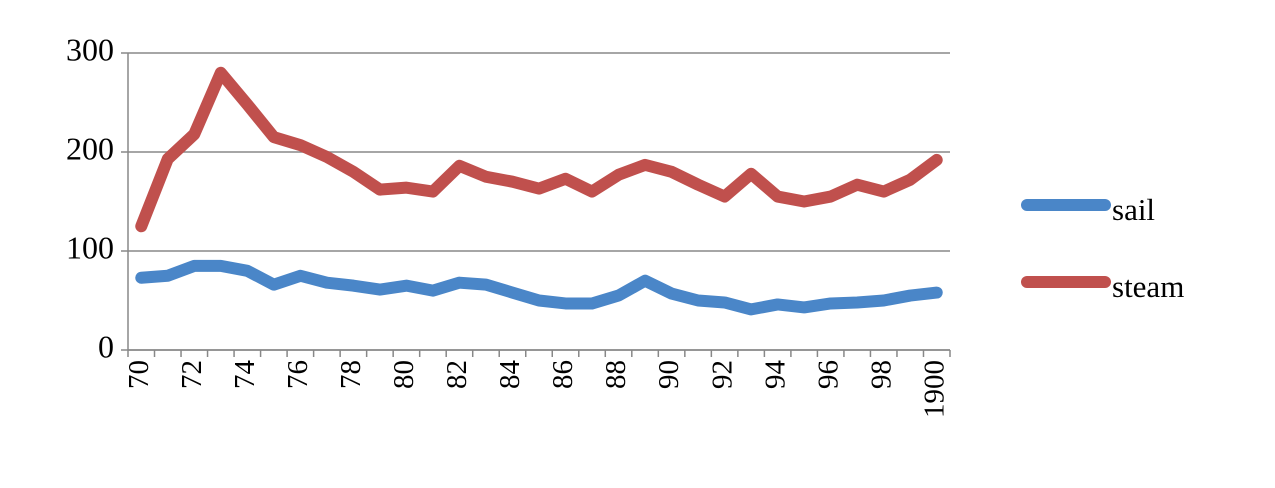 The width and height of the screenshot is (1275, 488). I want to click on x-tick-label: 92, so click(722, 374).